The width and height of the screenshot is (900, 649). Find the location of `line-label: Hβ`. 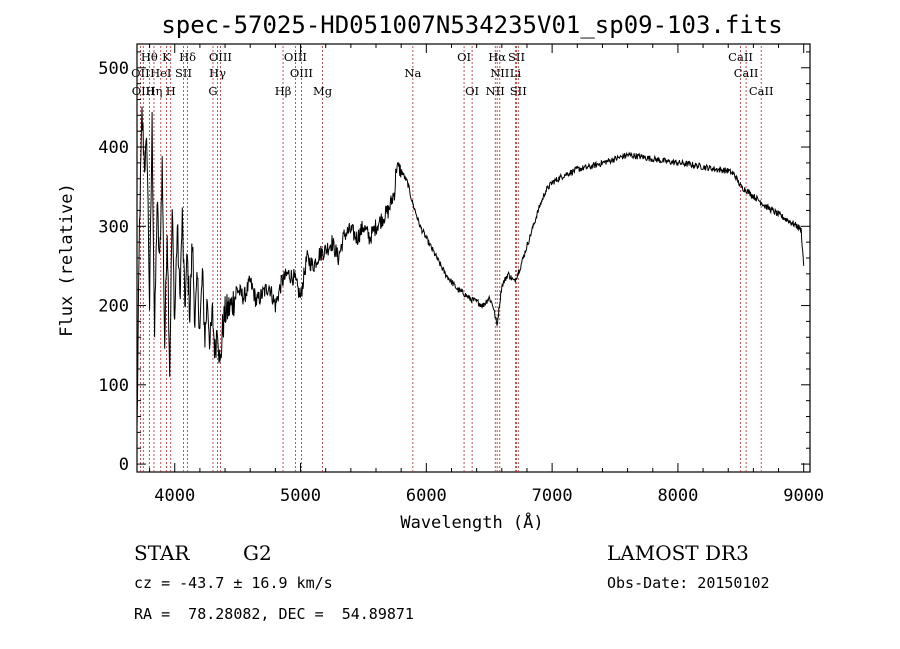

line-label: Hβ is located at coordinates (283, 91).